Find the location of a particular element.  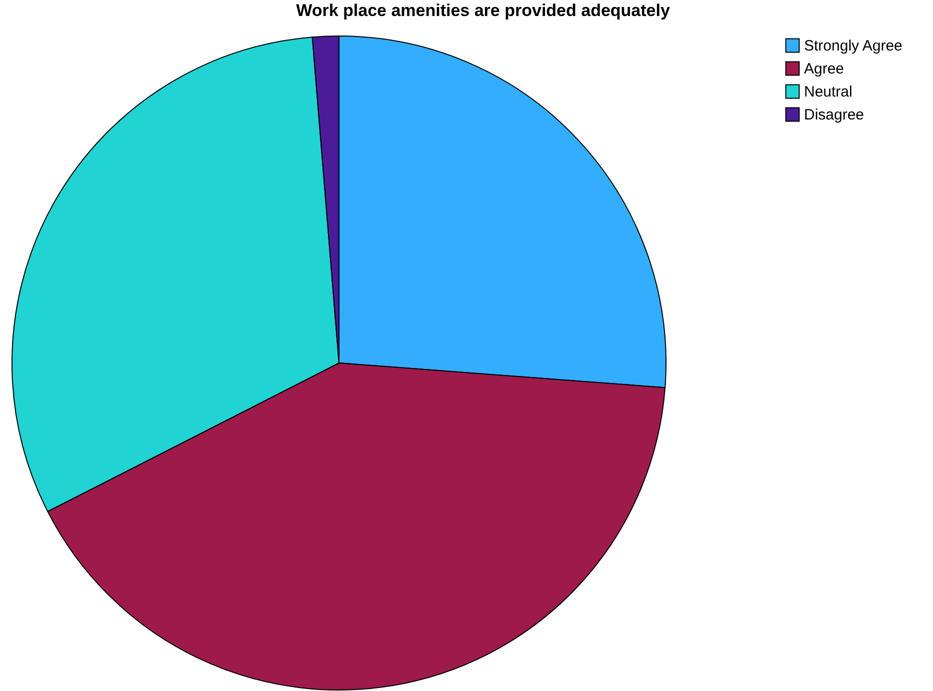

legend-label: Agree is located at coordinates (824, 69).